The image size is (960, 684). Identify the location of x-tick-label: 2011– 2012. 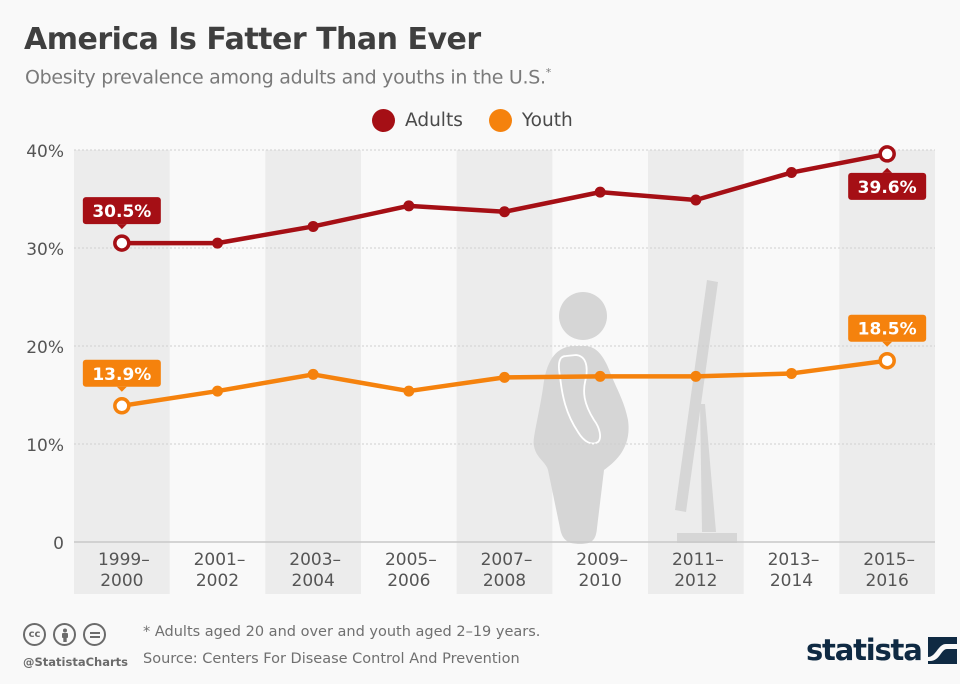
(698, 570).